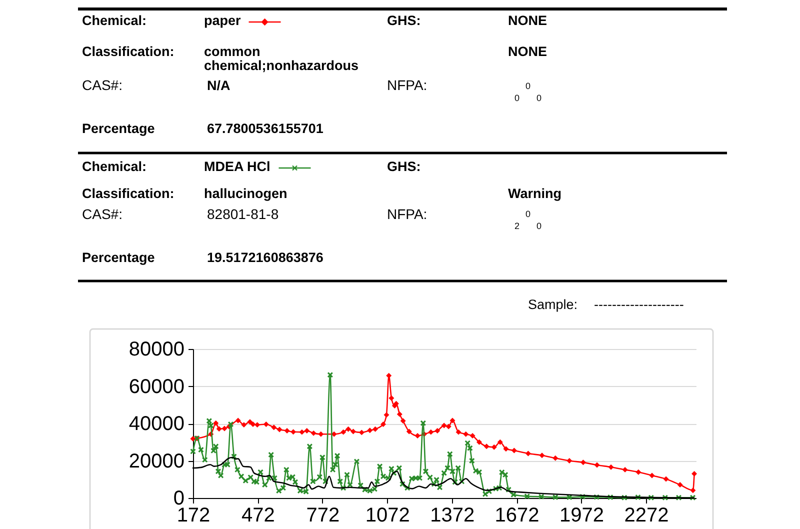  I want to click on y-tick-label: 20000, so click(156, 461).